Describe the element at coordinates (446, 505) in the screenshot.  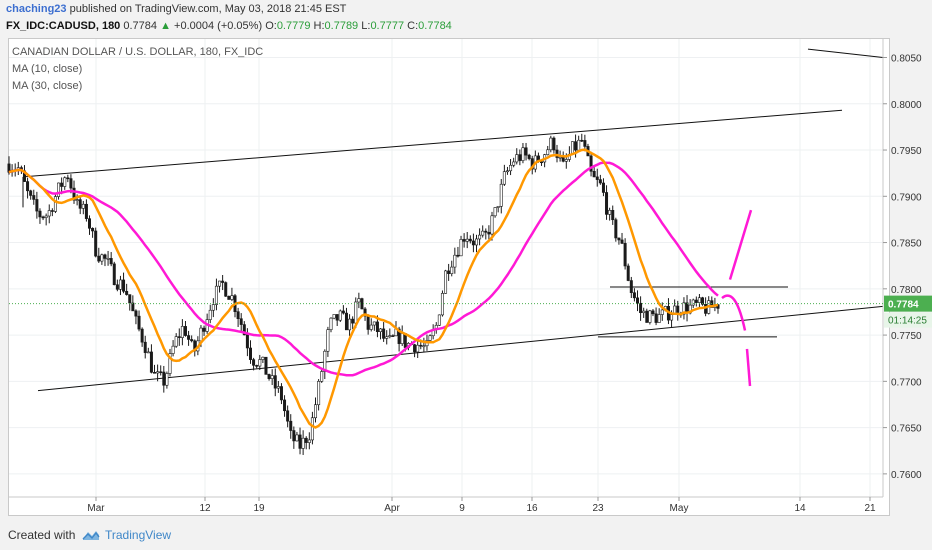
I see `time-axis: Mar 12 19 Apr 9 16 23 May 14 21` at that location.